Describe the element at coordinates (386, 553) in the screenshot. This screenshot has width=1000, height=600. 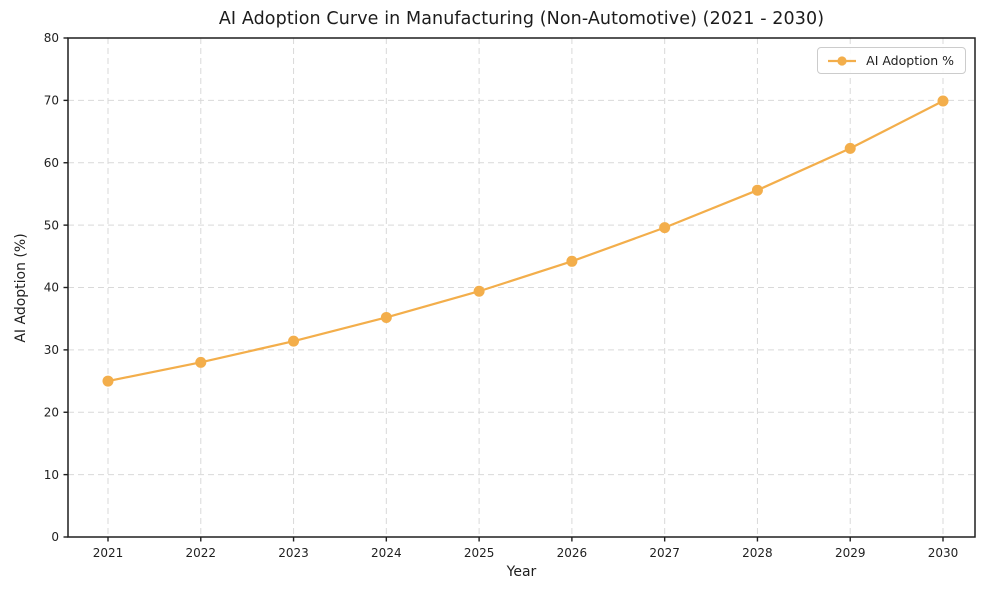
I see `x-tick-label: 2024` at that location.